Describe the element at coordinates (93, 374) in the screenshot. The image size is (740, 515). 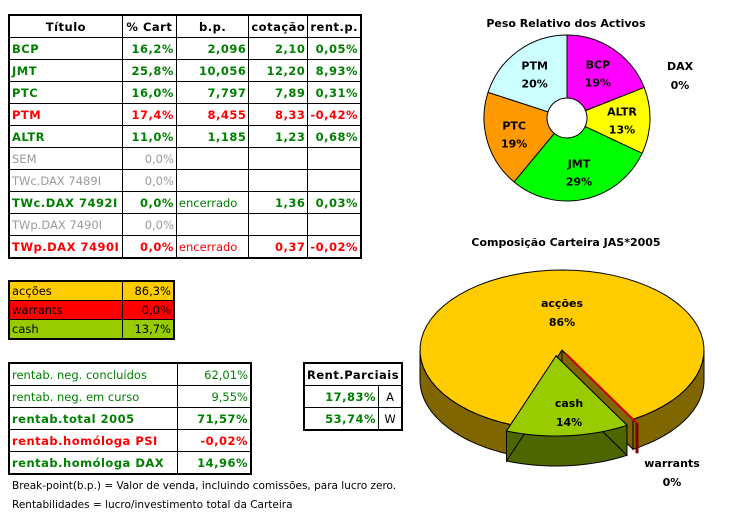
I see `returns-label: rentab. neg. concluídos` at that location.